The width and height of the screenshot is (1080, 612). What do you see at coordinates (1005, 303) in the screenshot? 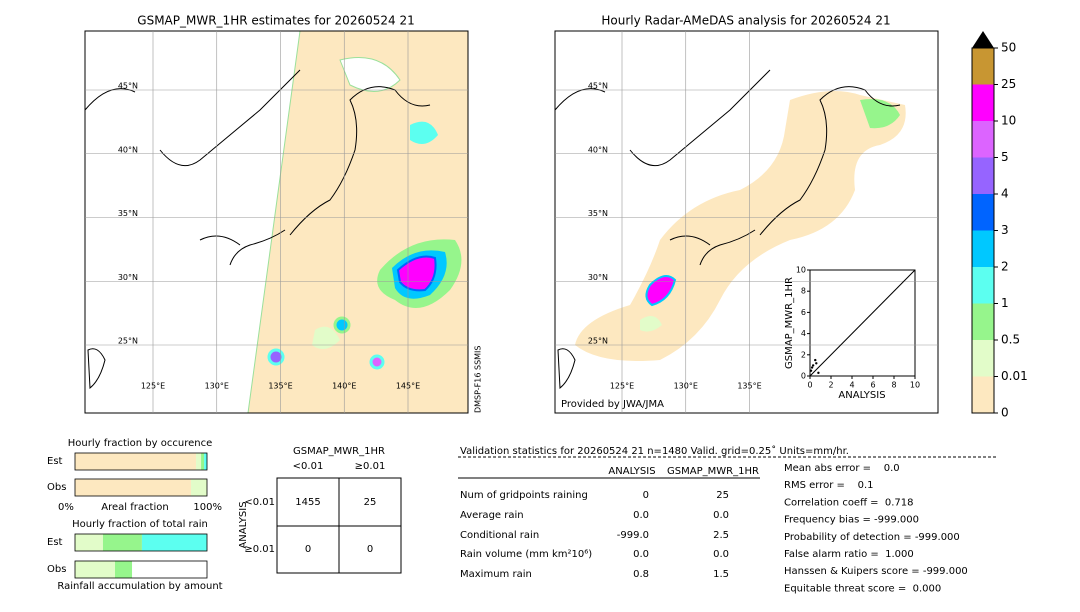
I see `colorbar-label: 1` at bounding box center [1005, 303].